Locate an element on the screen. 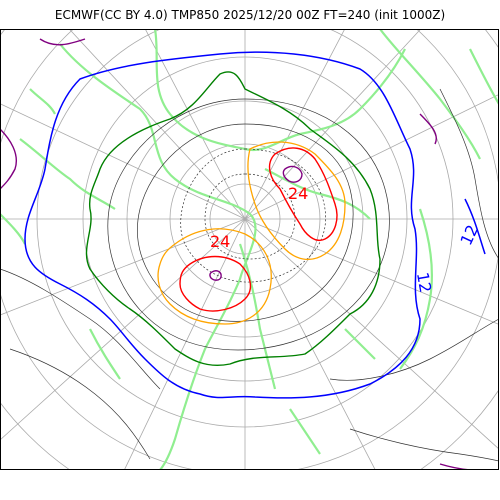 The image size is (500, 500). contour-label-12: 12 is located at coordinates (424, 282).